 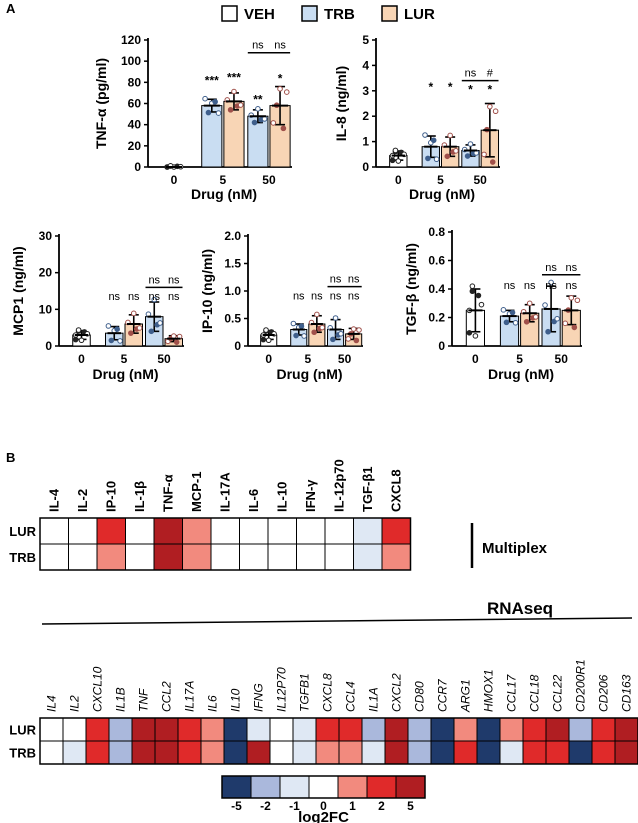 What do you see at coordinates (212, 80) in the screenshot?
I see `significance-label: ***` at bounding box center [212, 80].